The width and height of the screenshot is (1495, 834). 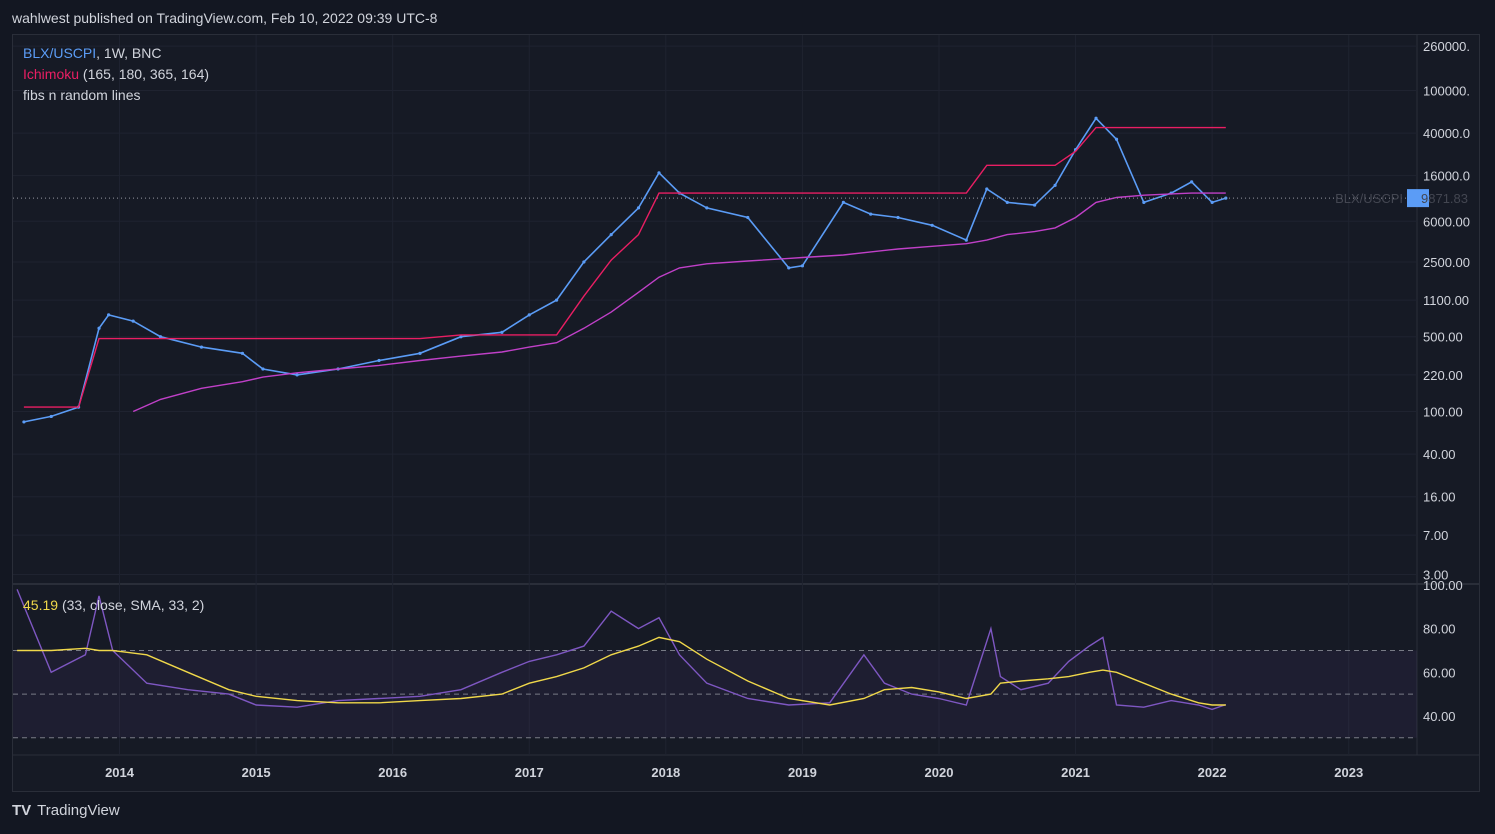 I want to click on price-tick-label: 16000.0, so click(x=1446, y=176).